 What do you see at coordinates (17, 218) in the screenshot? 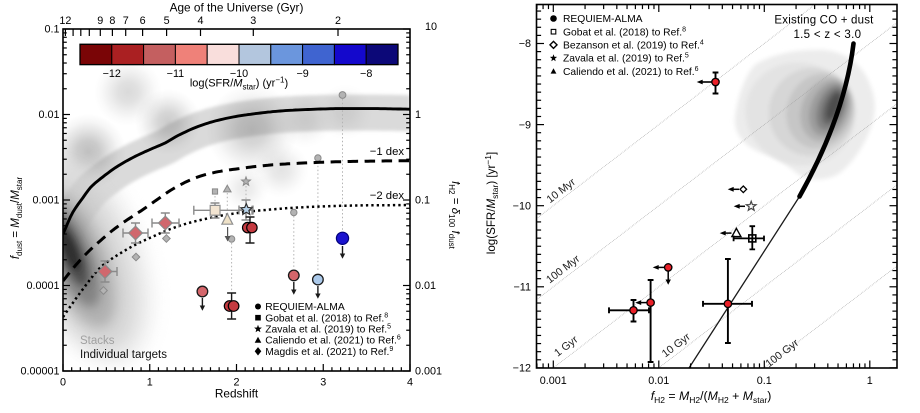
I see `svg-text: fdust = Mdust/Mstar` at bounding box center [17, 218].